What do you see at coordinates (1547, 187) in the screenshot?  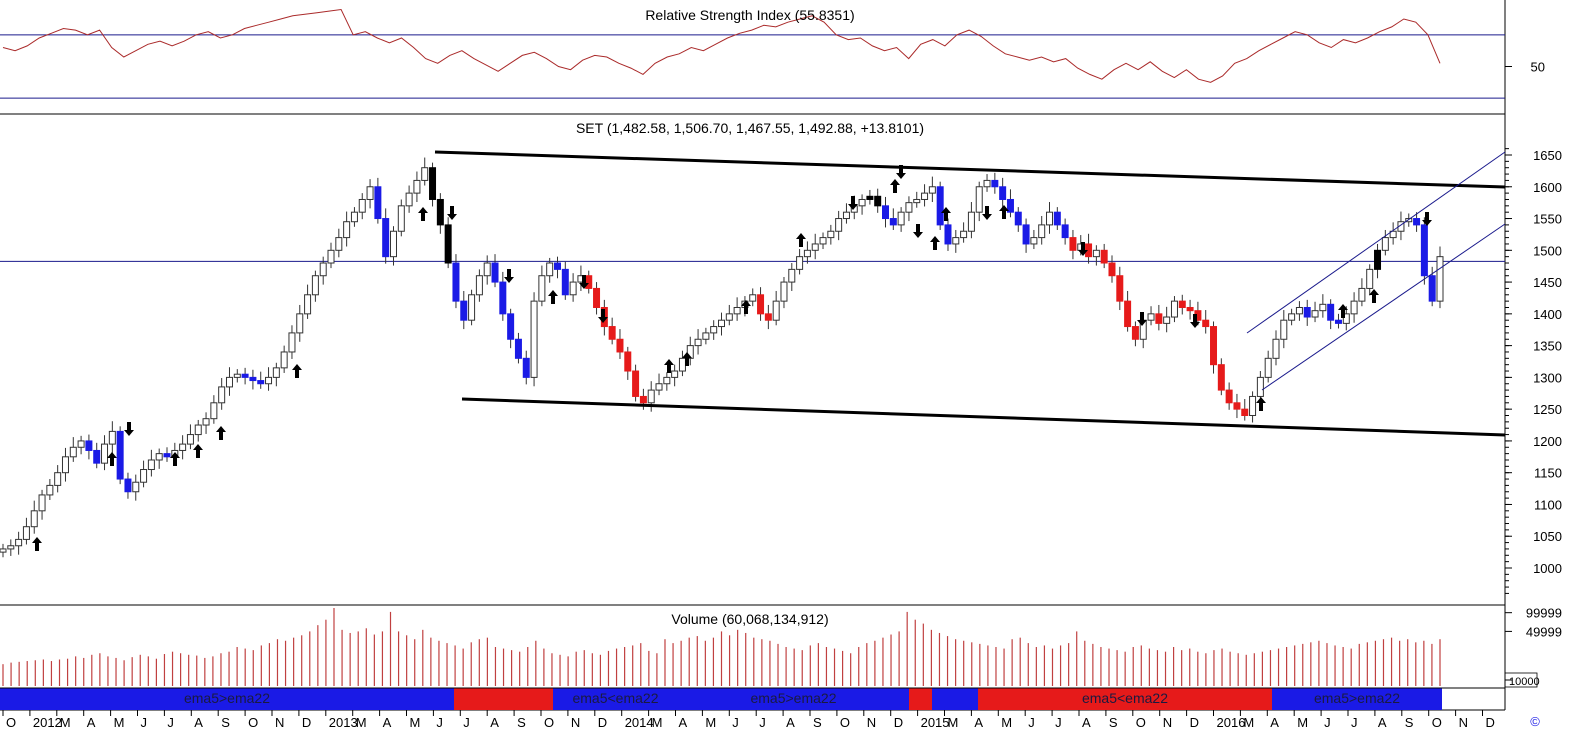 I see `price-tick-label: 1600` at bounding box center [1547, 187].